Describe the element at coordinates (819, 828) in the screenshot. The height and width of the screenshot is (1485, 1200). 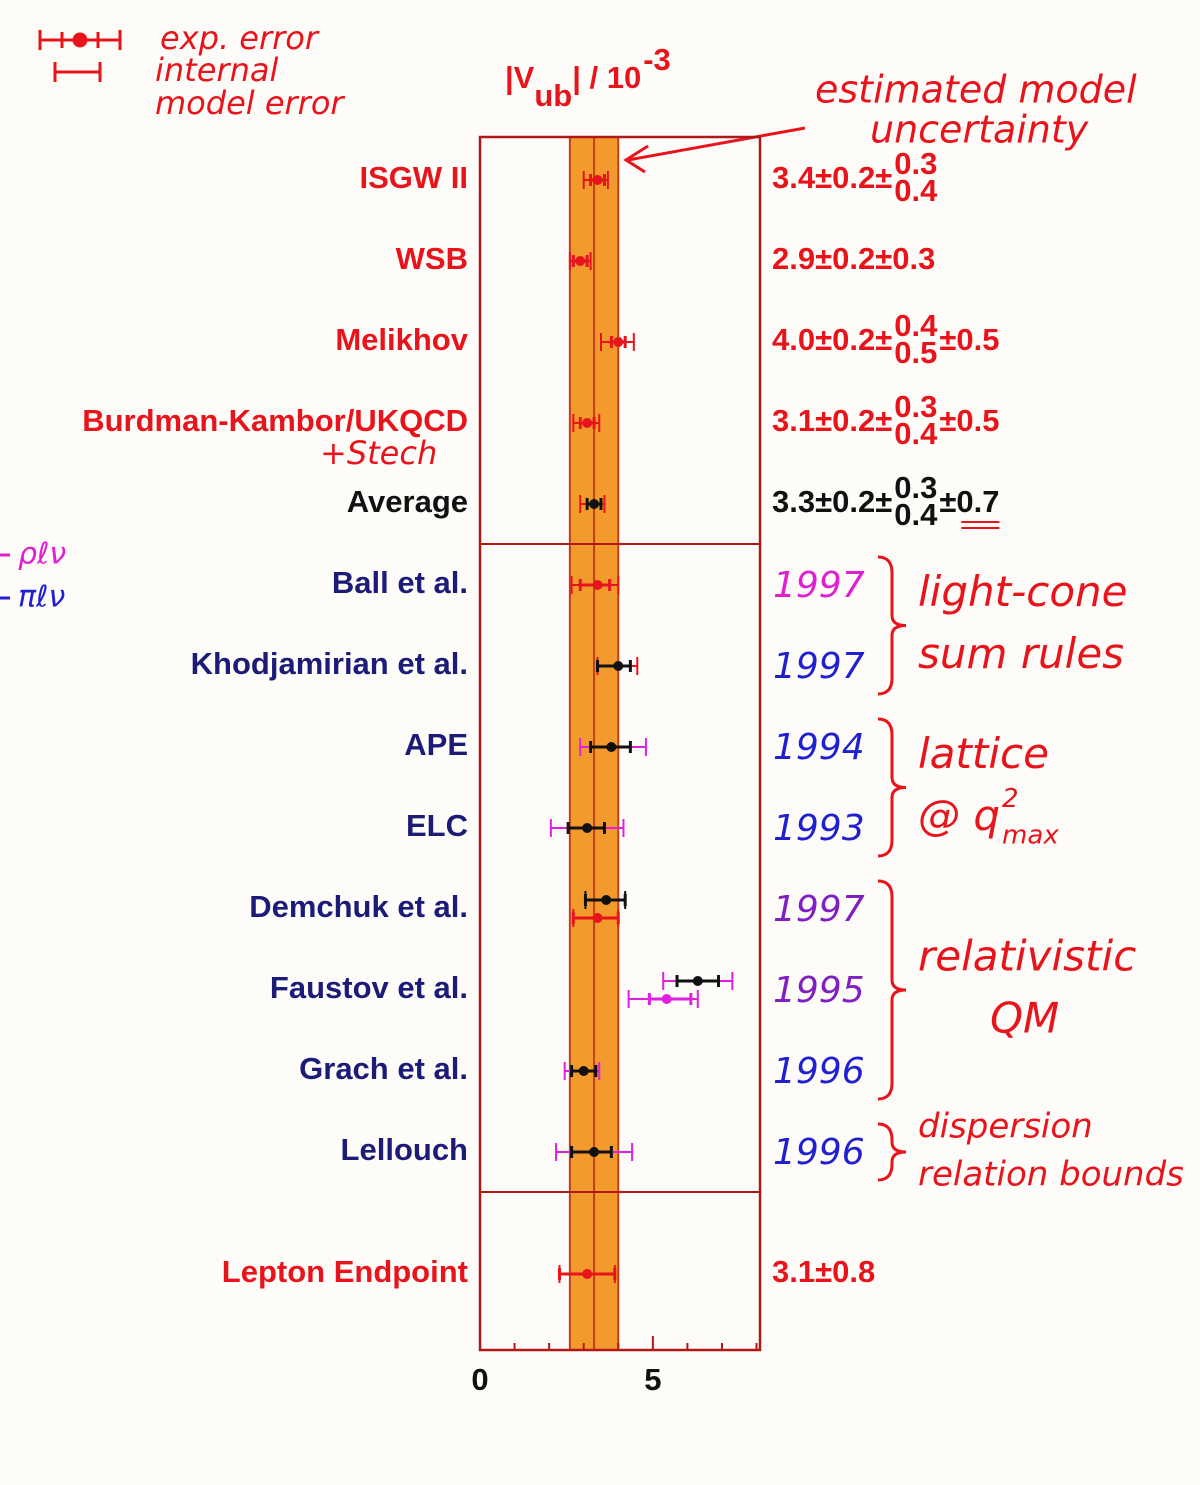
I see `row-year: 1993` at that location.